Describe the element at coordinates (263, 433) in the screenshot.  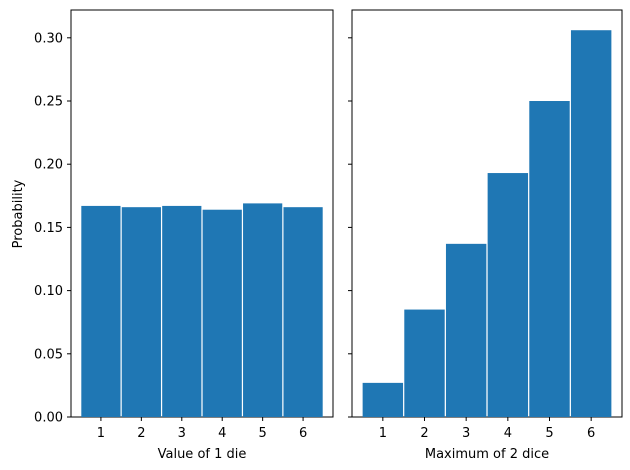
I see `left-x-tick-label: 5` at that location.